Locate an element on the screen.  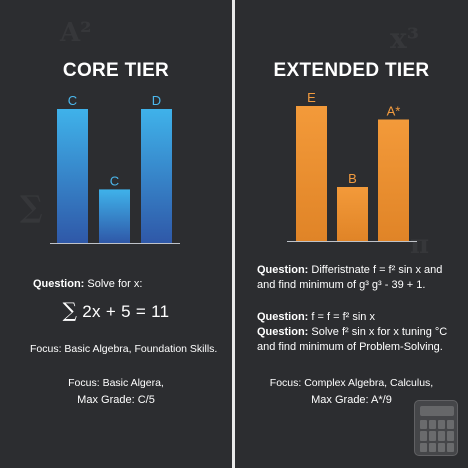
extended-q3-line2: and find minimum of Problem-Solving. is located at coordinates (350, 347).